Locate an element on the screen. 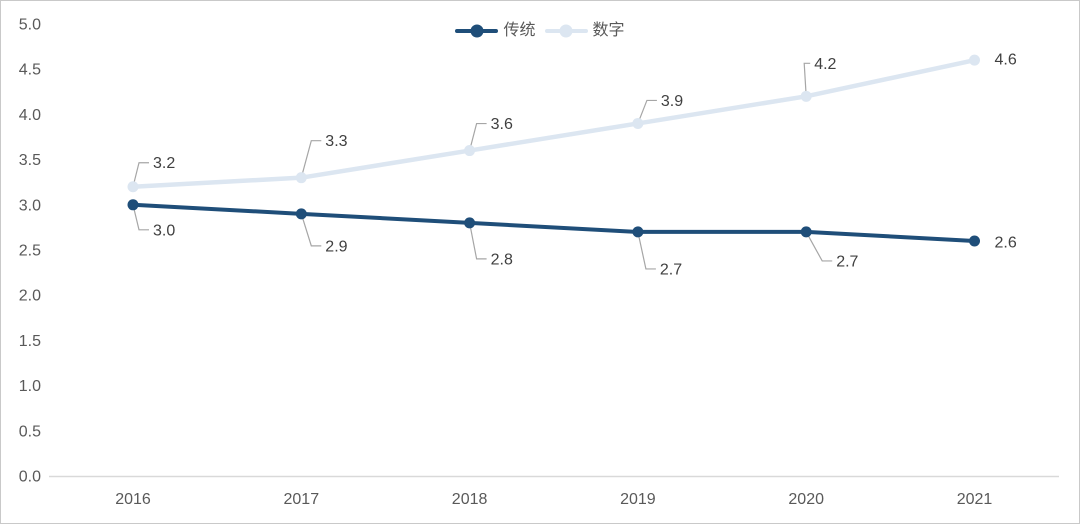 This screenshot has width=1080, height=524. x-tick-label: 2018 is located at coordinates (470, 499).